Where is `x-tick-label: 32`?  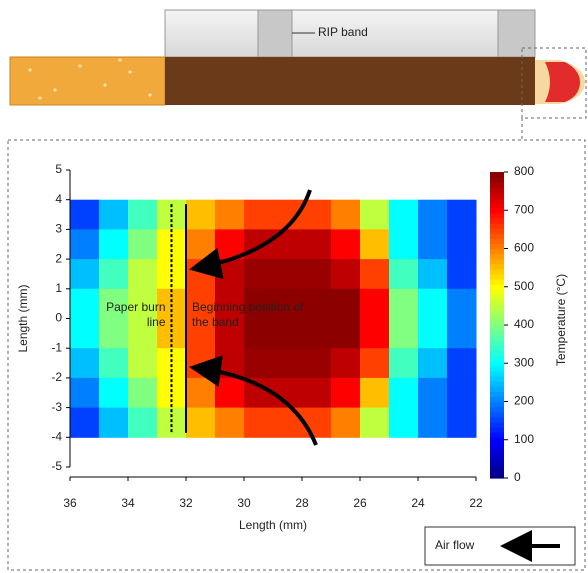 x-tick-label: 32 is located at coordinates (186, 503).